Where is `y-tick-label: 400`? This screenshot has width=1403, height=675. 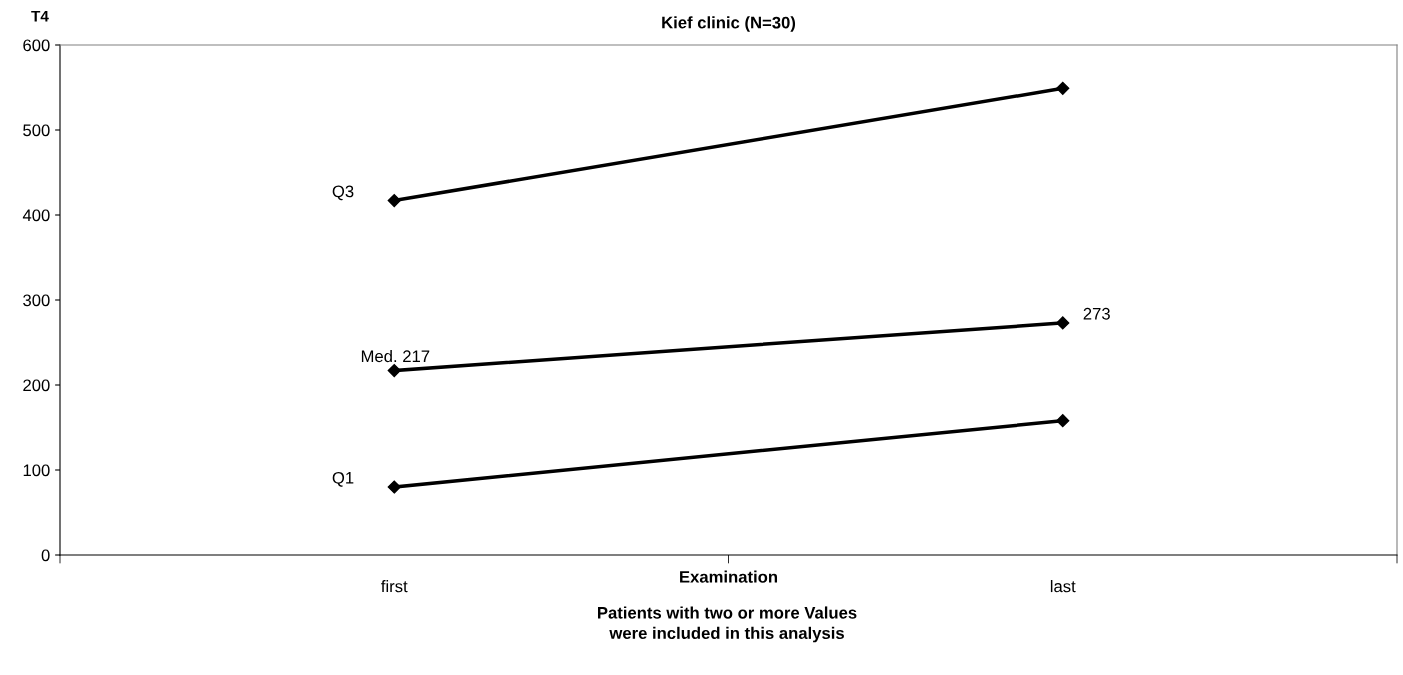
y-tick-label: 400 is located at coordinates (36, 215).